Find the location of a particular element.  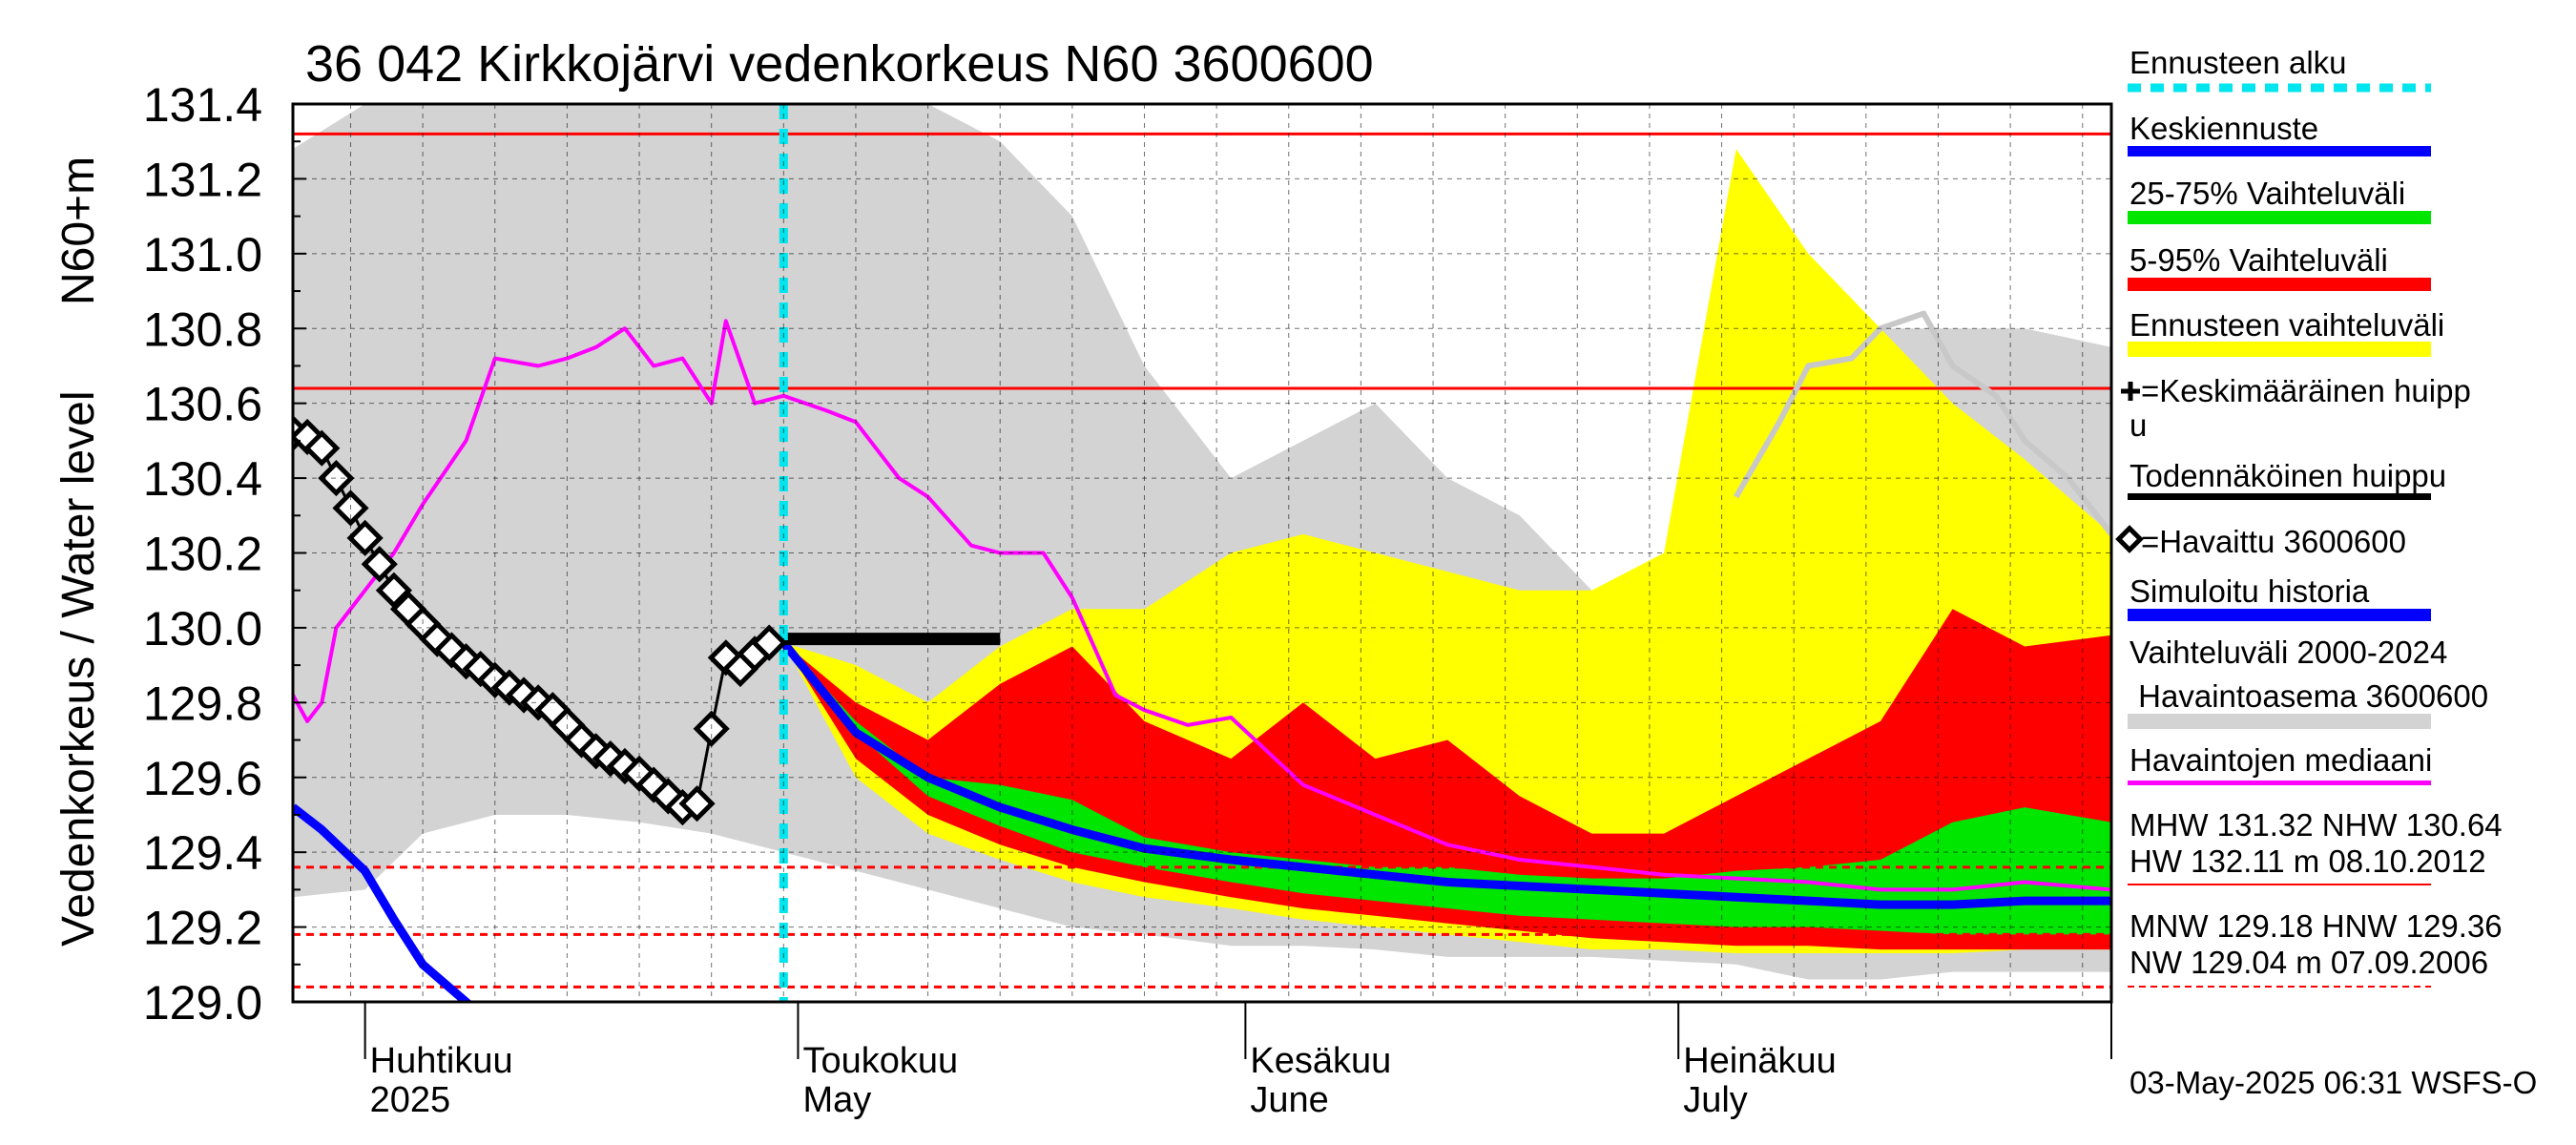

median-forecast-line is located at coordinates (1445, 774).